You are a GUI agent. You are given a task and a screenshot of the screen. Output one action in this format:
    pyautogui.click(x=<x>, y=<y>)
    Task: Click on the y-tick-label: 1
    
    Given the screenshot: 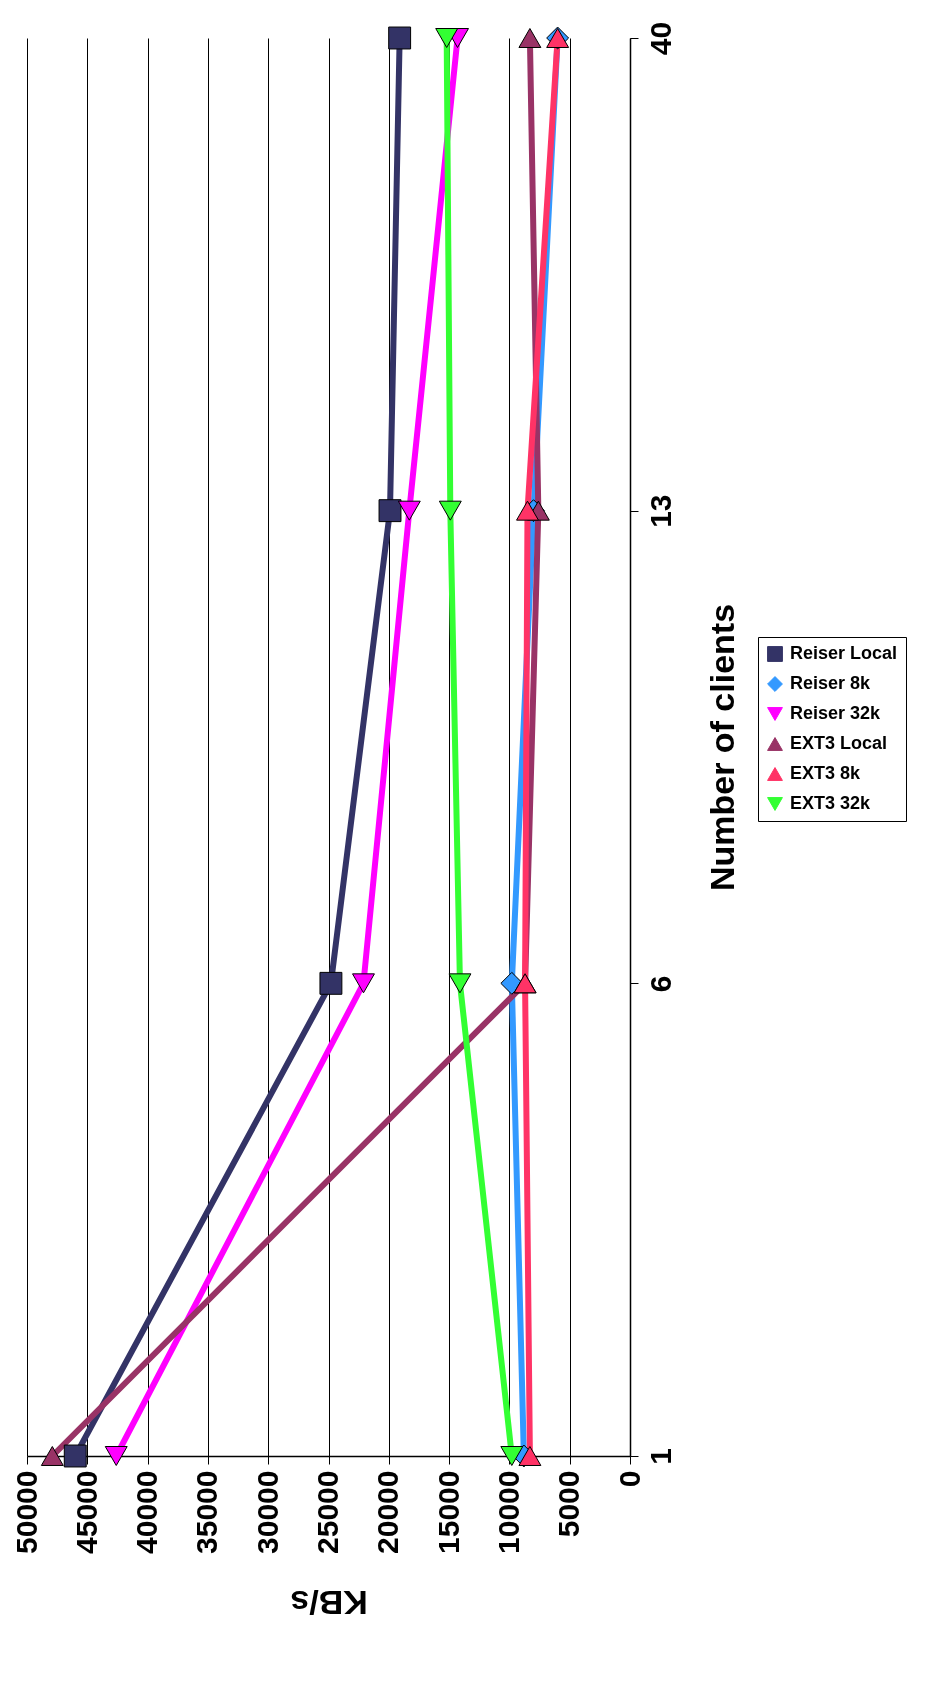 What is the action you would take?
    pyautogui.click(x=660, y=1456)
    